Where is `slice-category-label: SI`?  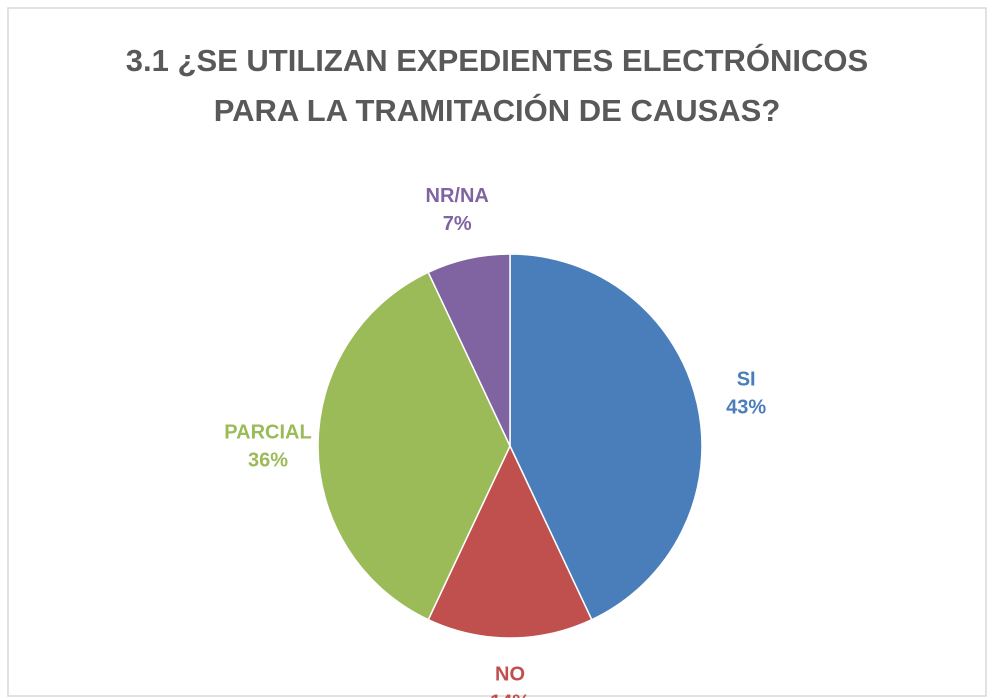
slice-category-label: SI is located at coordinates (746, 379).